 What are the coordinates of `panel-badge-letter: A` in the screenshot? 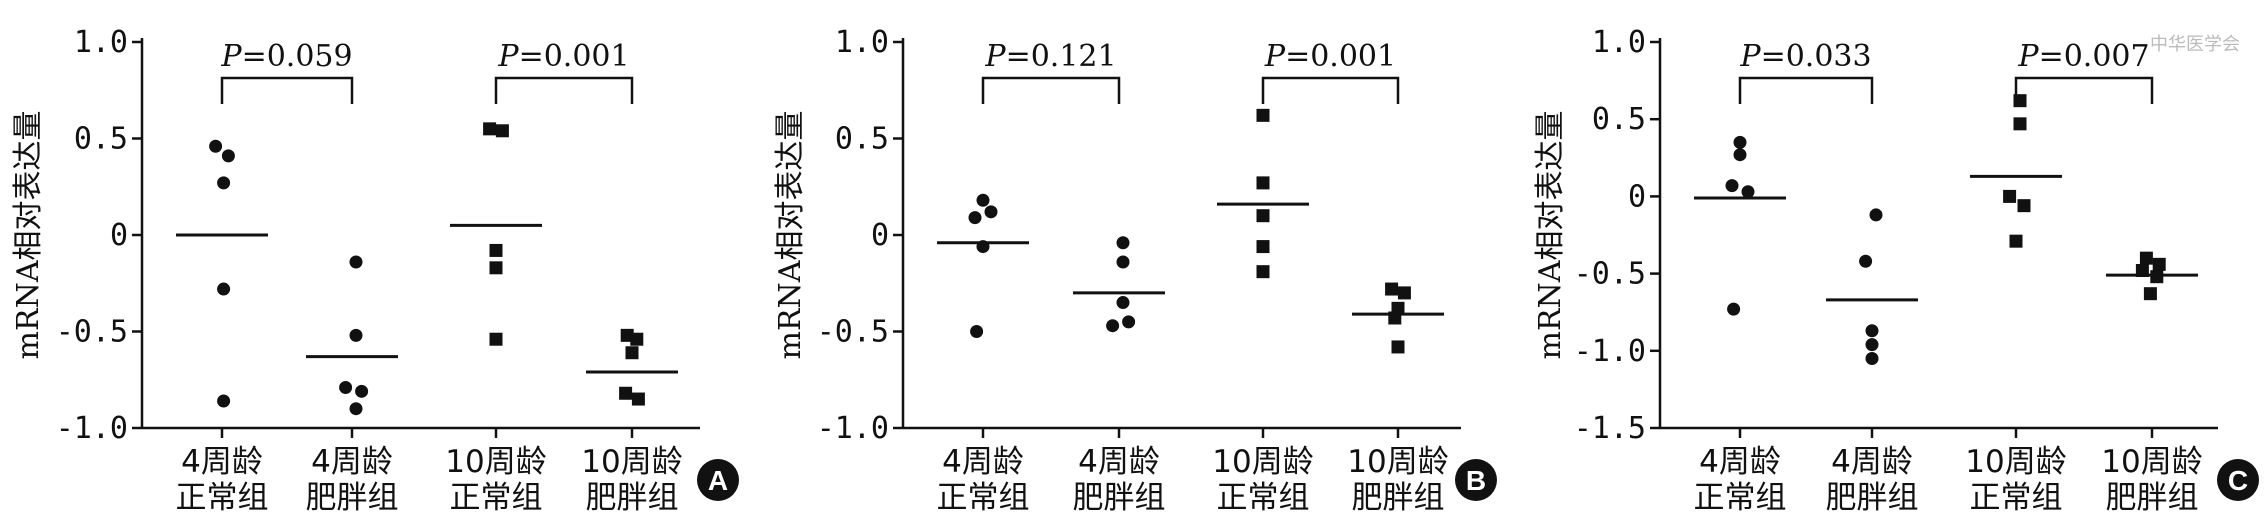 It's located at (718, 480).